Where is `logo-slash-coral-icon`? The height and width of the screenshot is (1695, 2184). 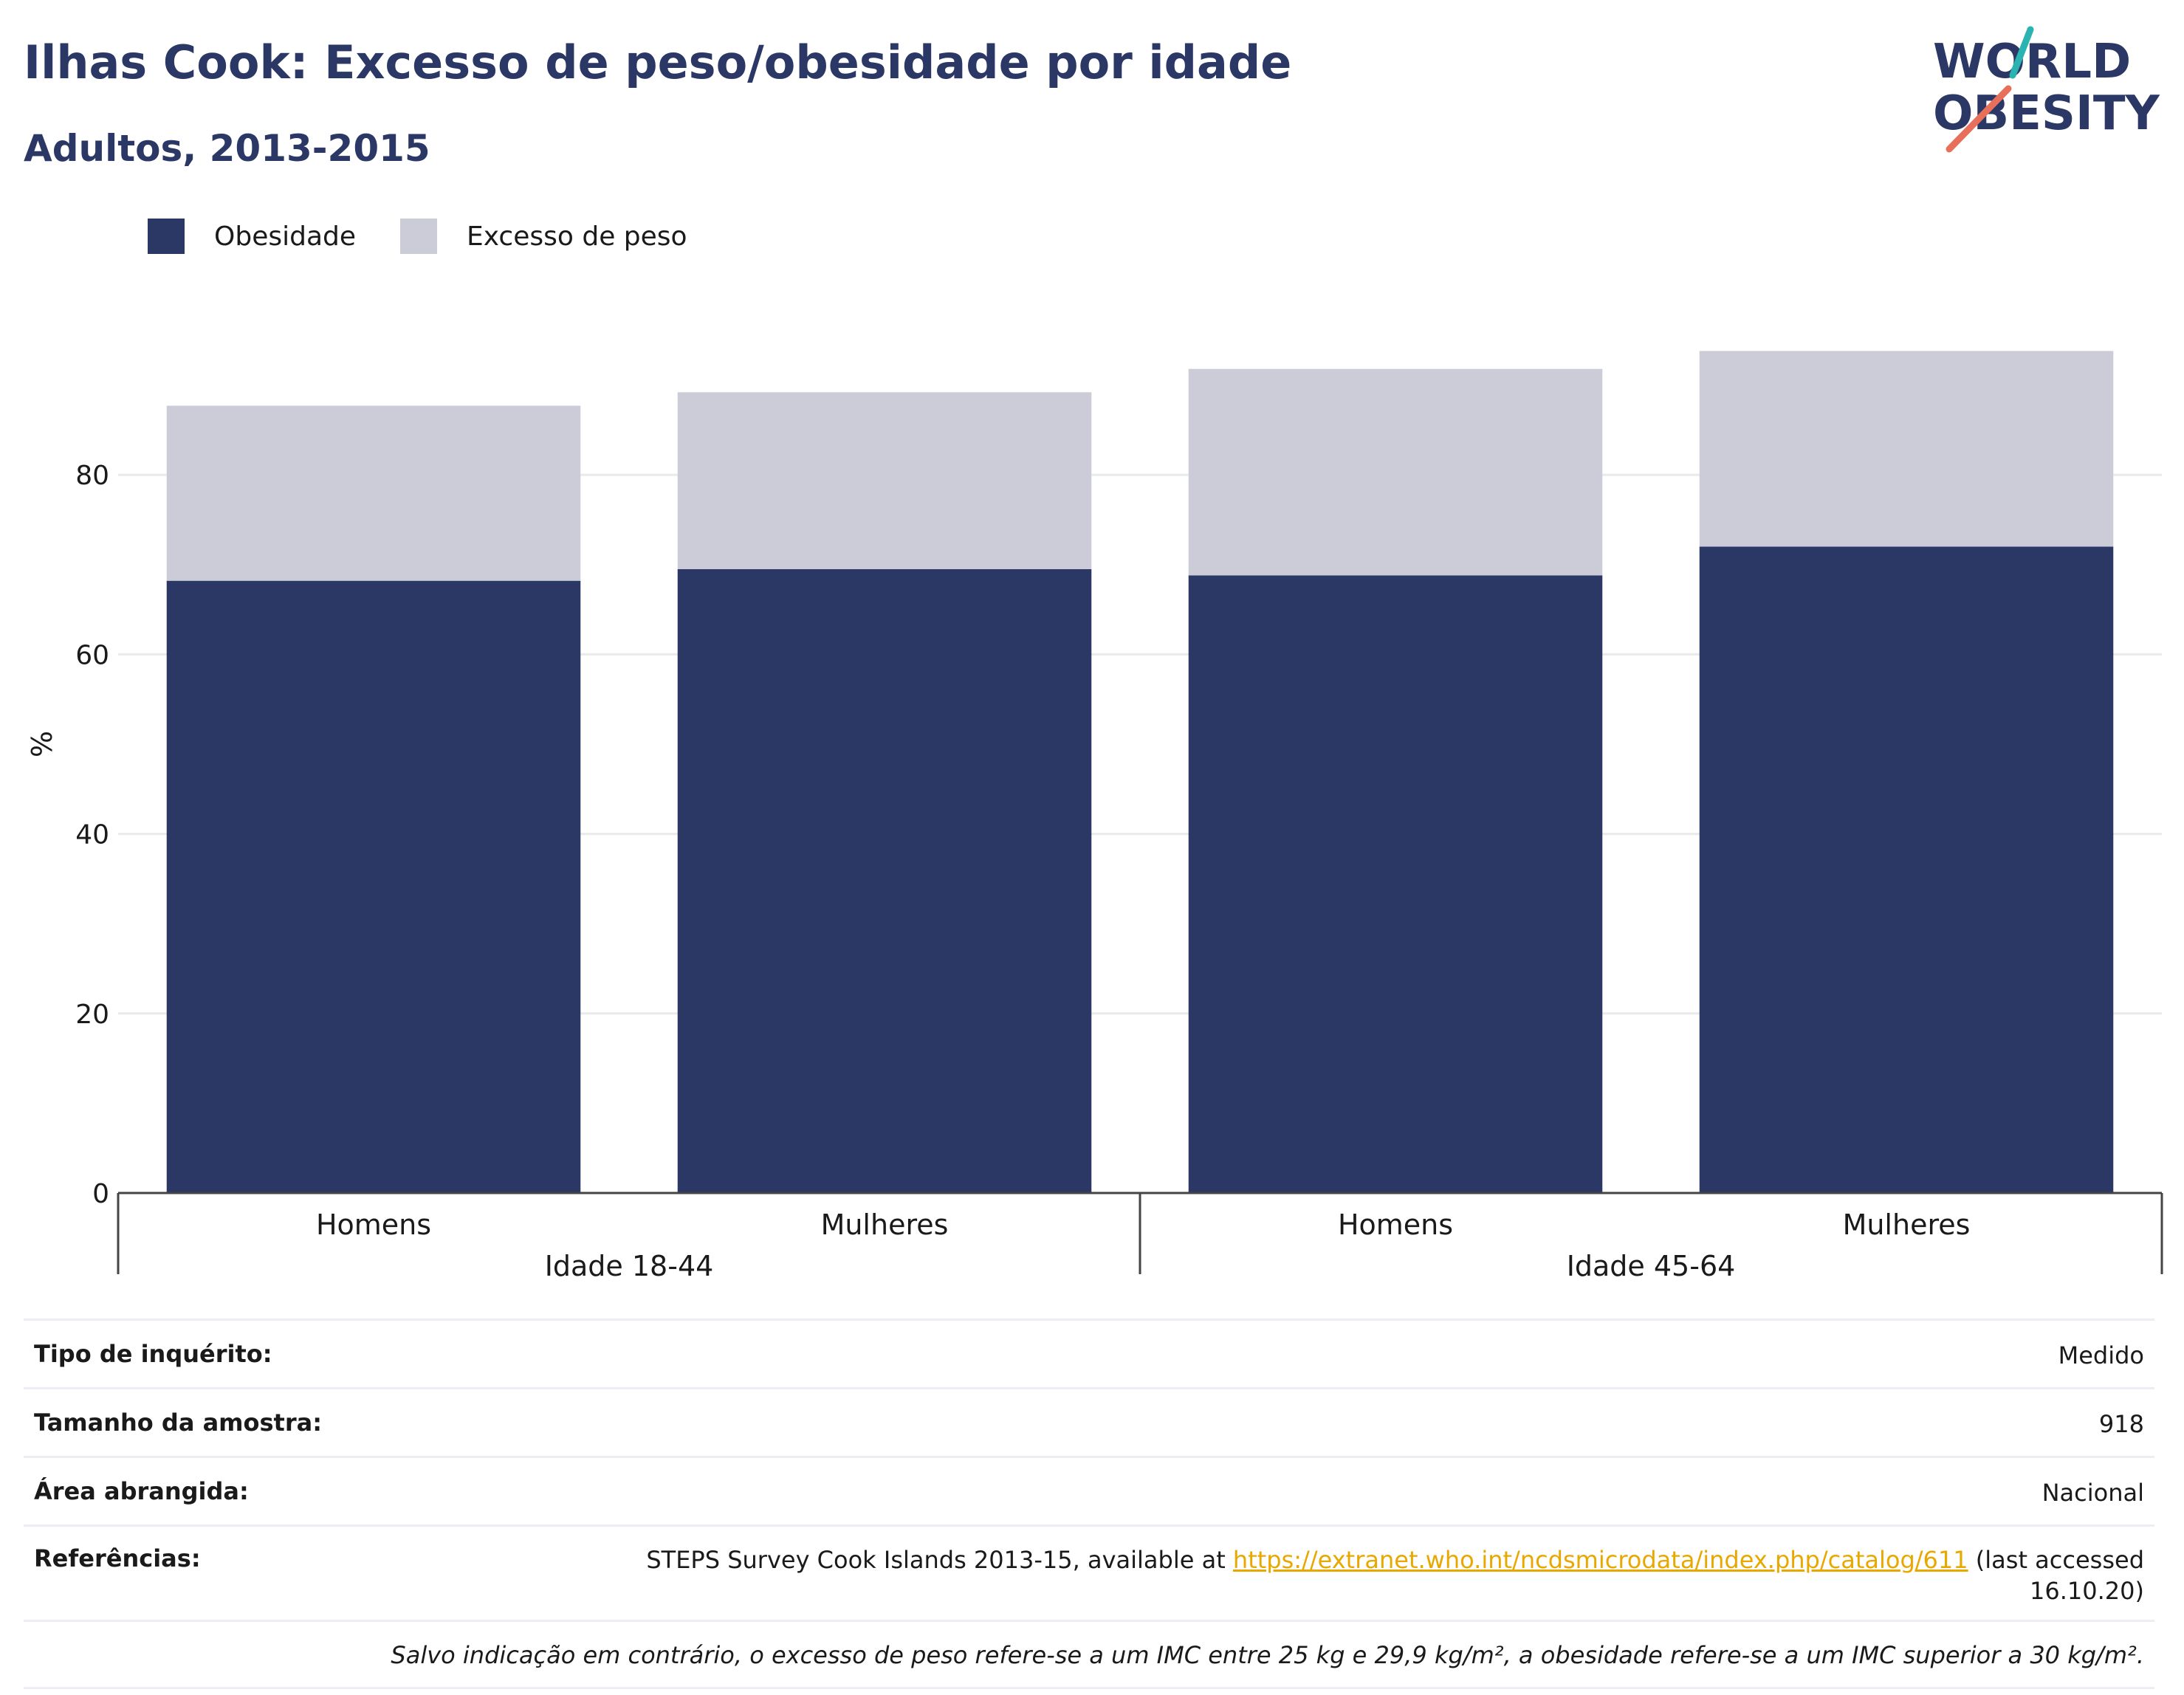 logo-slash-coral-icon is located at coordinates (1979, 119).